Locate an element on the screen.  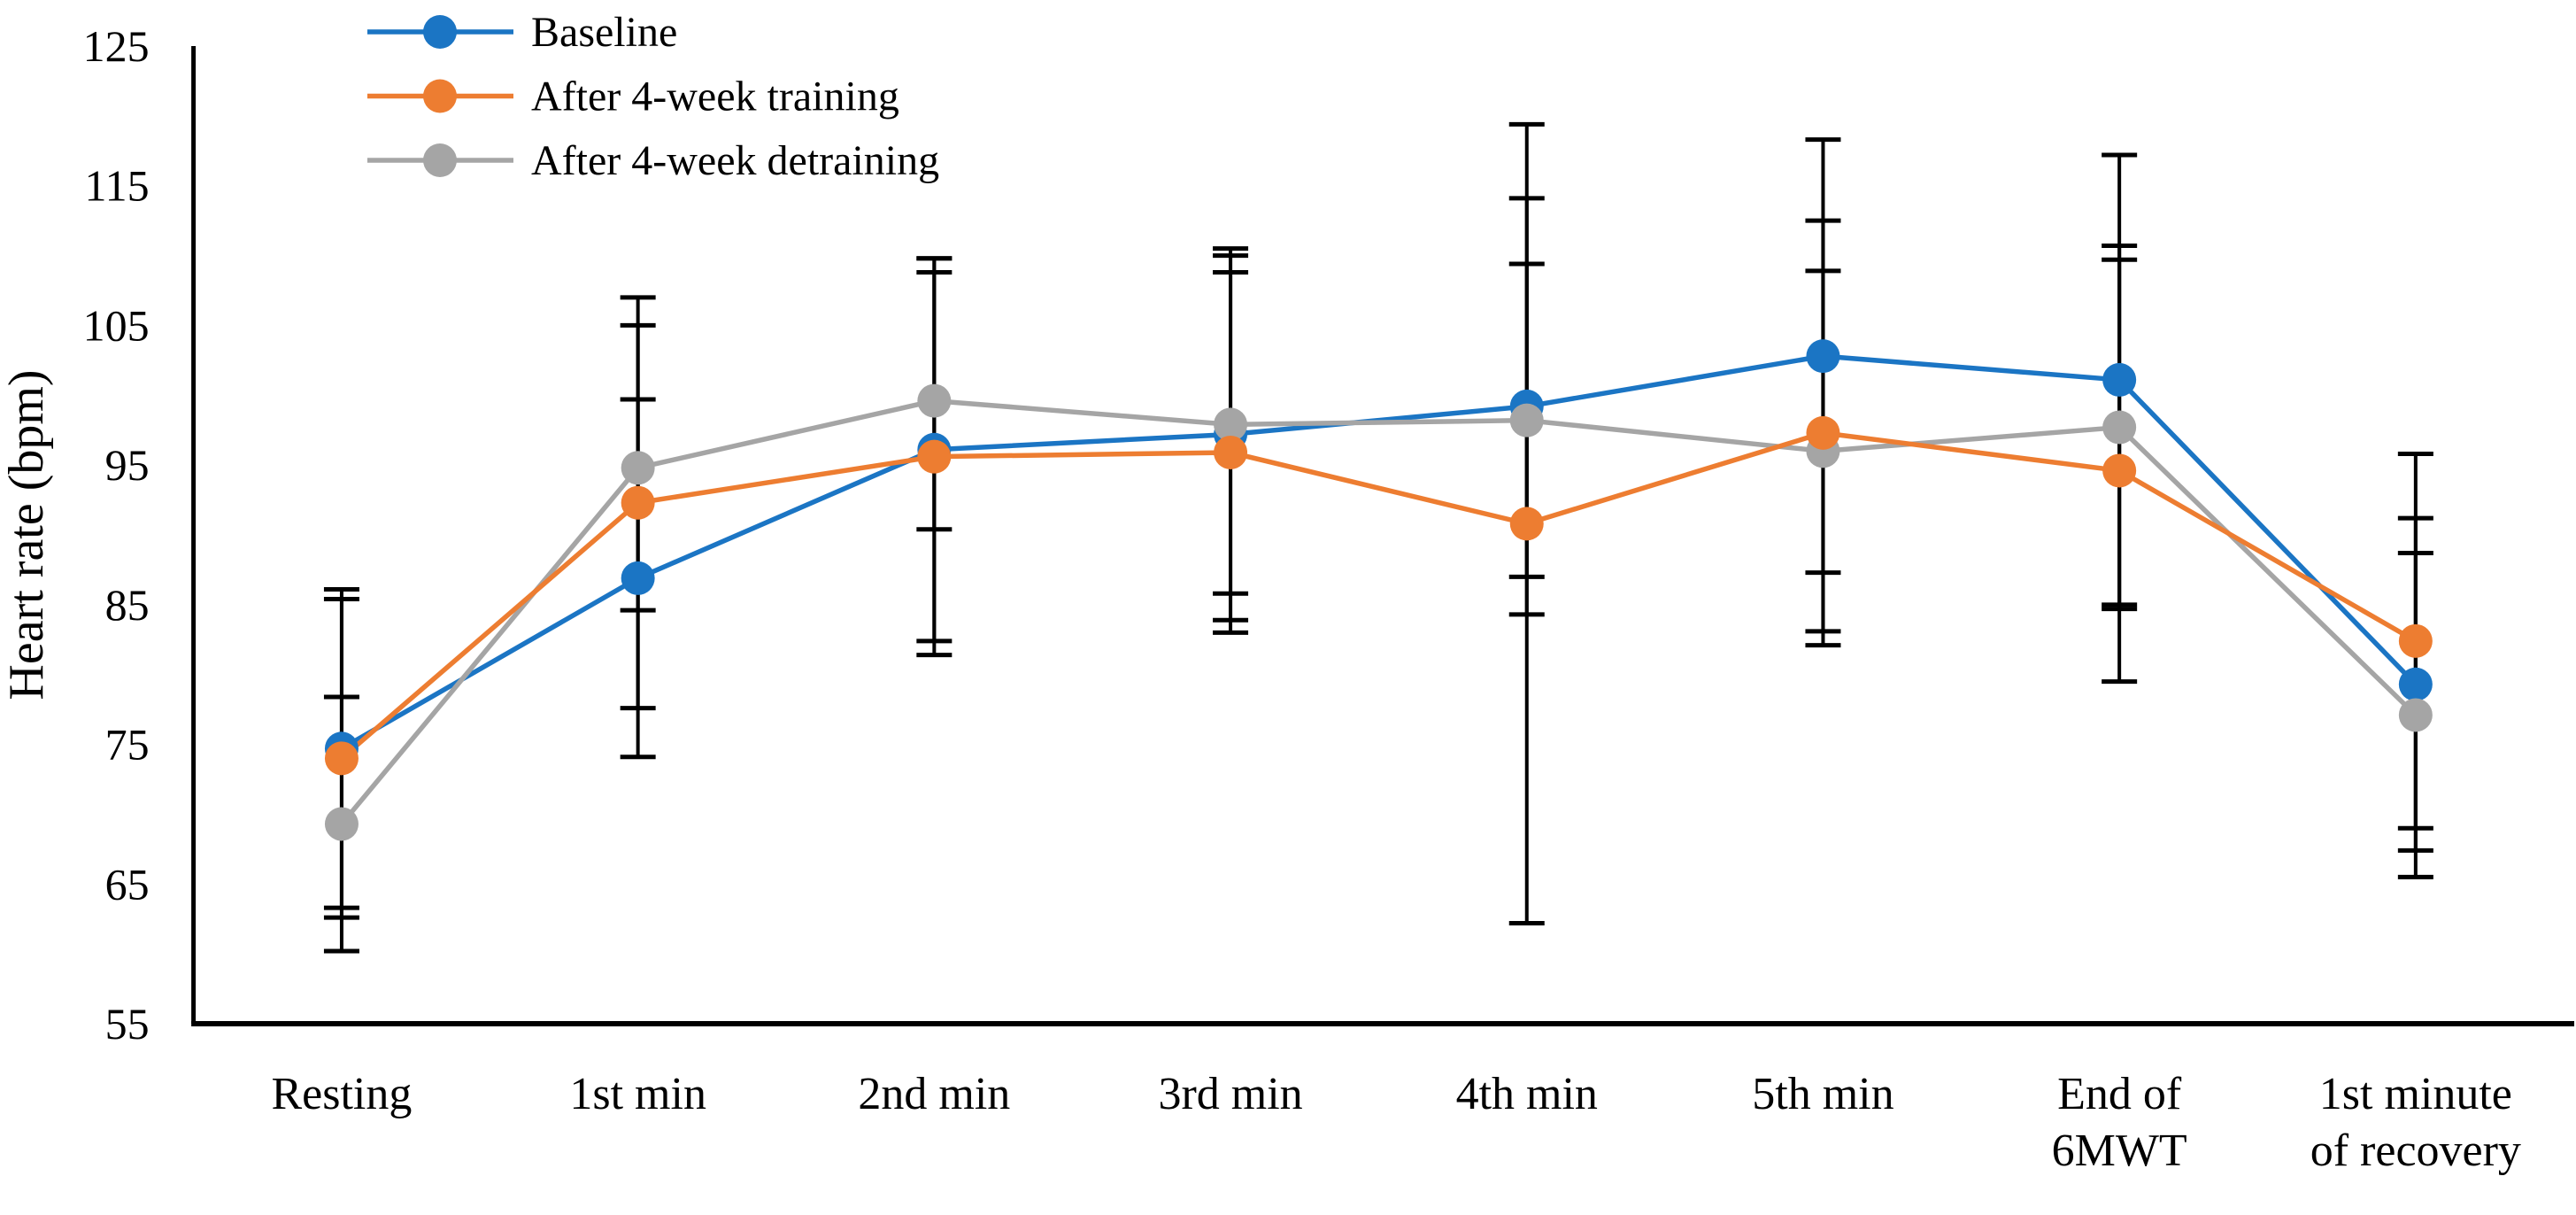
y-tick-label: 85 is located at coordinates (127, 605).